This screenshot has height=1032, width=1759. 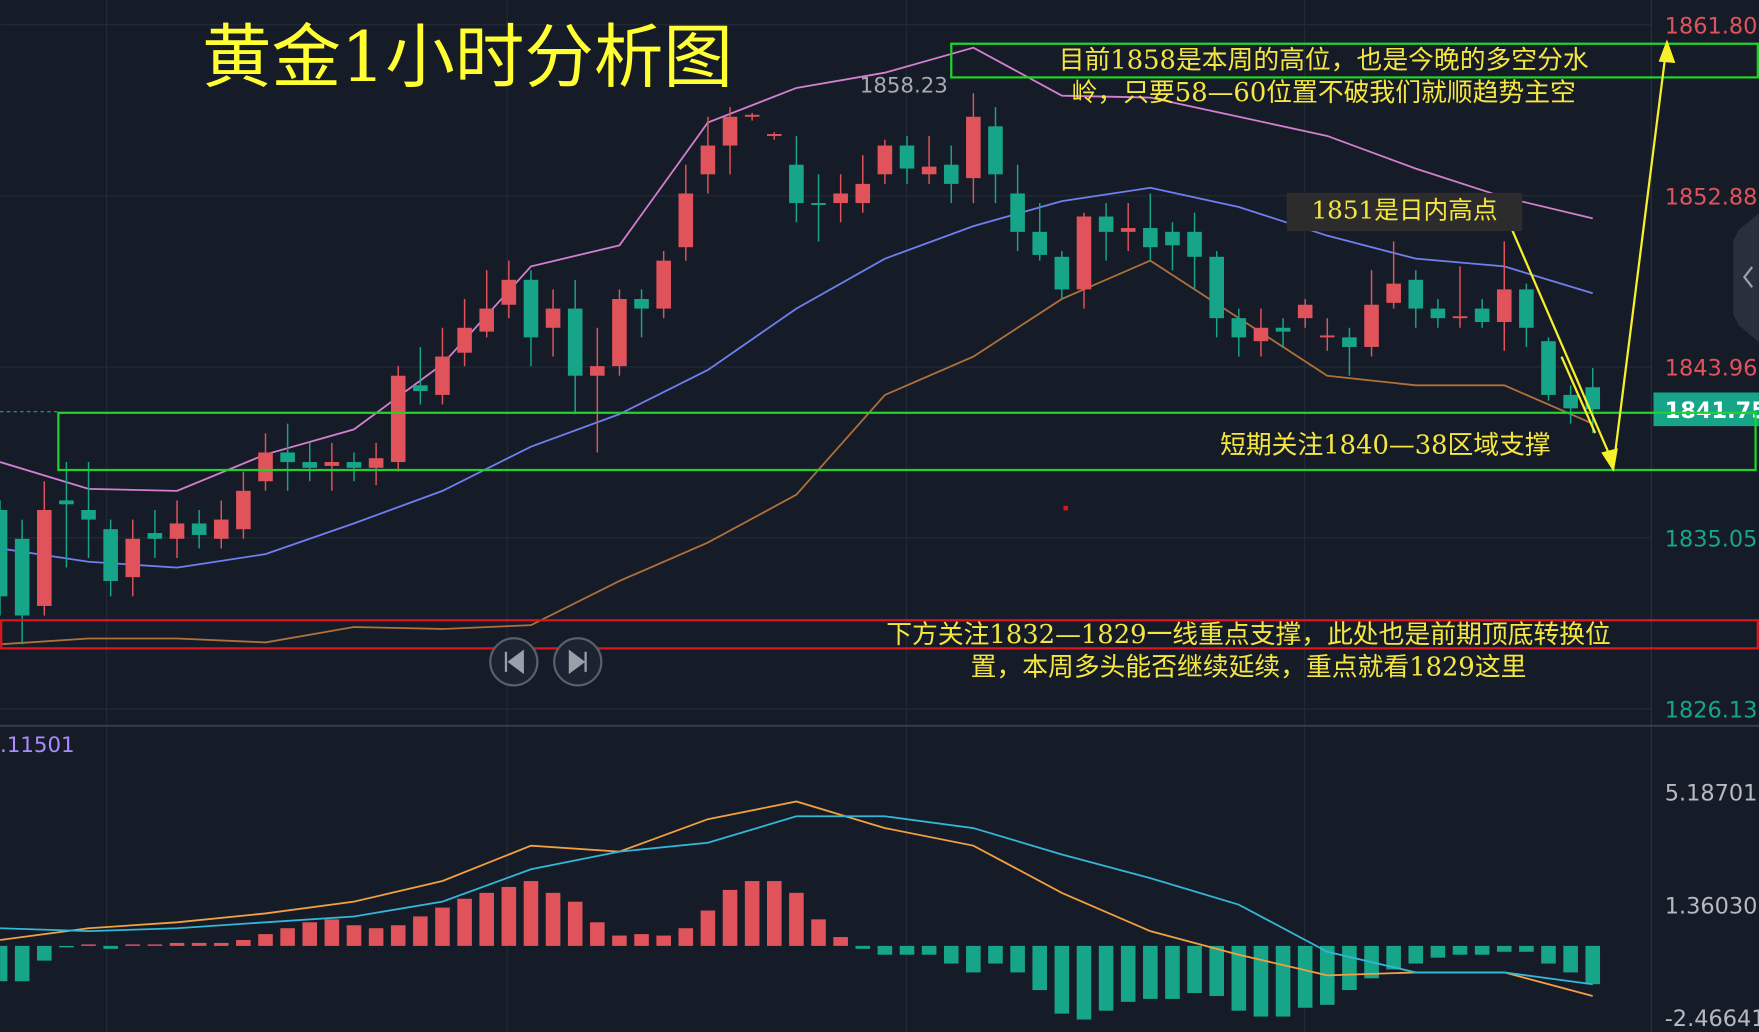 What do you see at coordinates (1324, 61) in the screenshot?
I see `note-line: 目前1858是本周的高位，也是今晚的多空分水` at bounding box center [1324, 61].